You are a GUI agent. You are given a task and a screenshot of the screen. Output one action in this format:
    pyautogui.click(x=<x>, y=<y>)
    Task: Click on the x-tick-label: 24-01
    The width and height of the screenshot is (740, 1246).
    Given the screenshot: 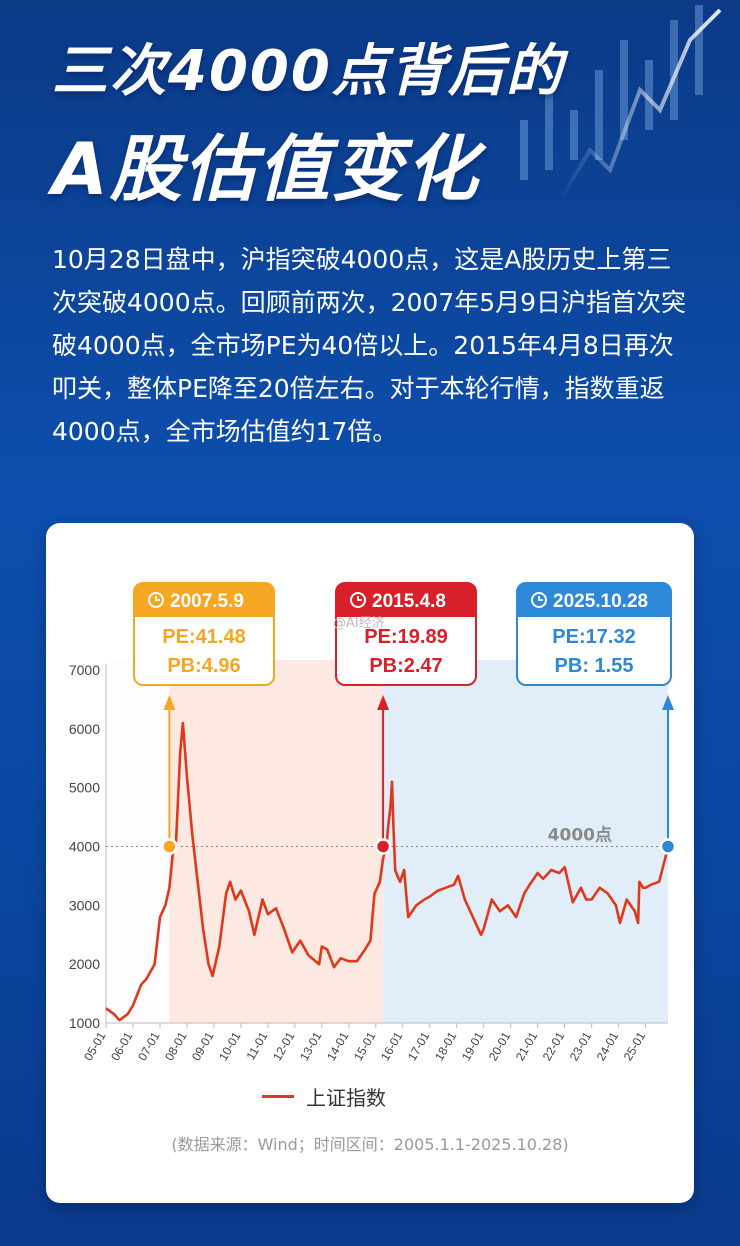 What is the action you would take?
    pyautogui.click(x=608, y=1046)
    